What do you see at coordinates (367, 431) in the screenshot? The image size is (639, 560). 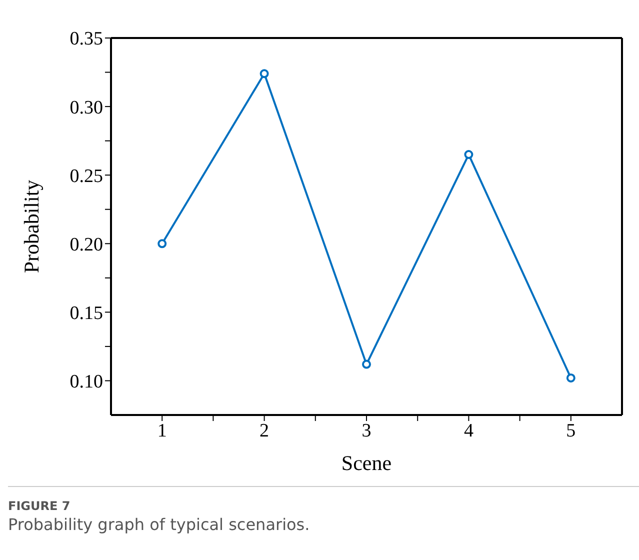 I see `x-tick-label: 3` at bounding box center [367, 431].